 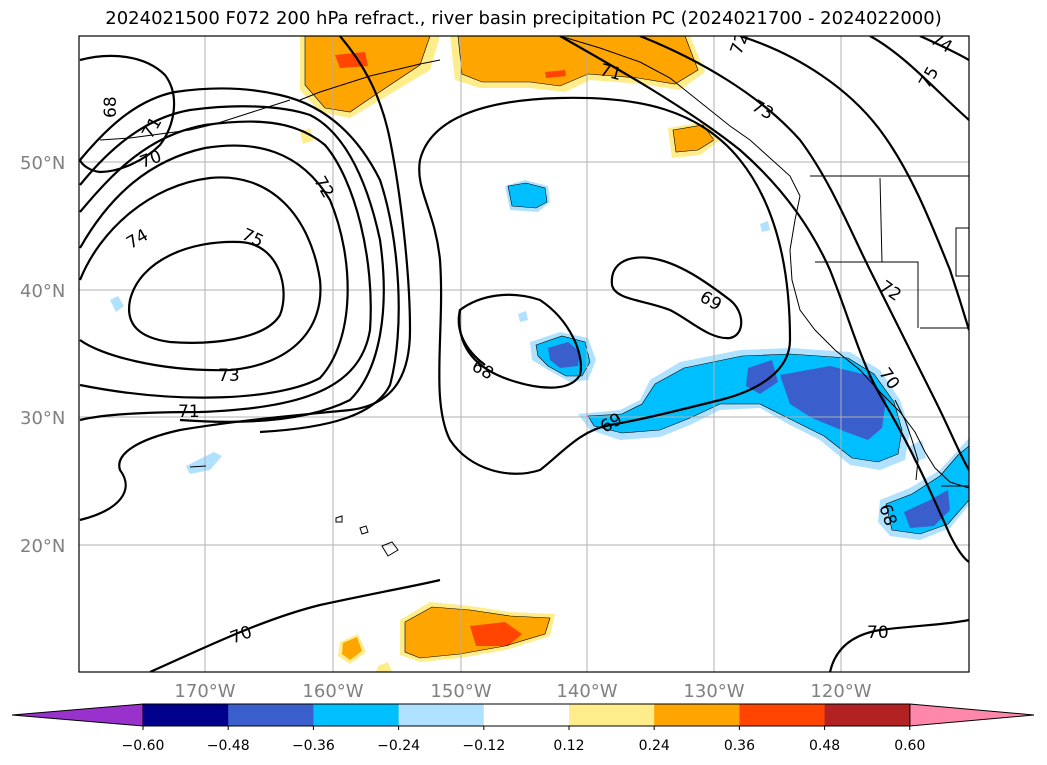 I want to click on latitude-labels: 50°N 40°N 30°N 20°N, so click(x=42, y=355).